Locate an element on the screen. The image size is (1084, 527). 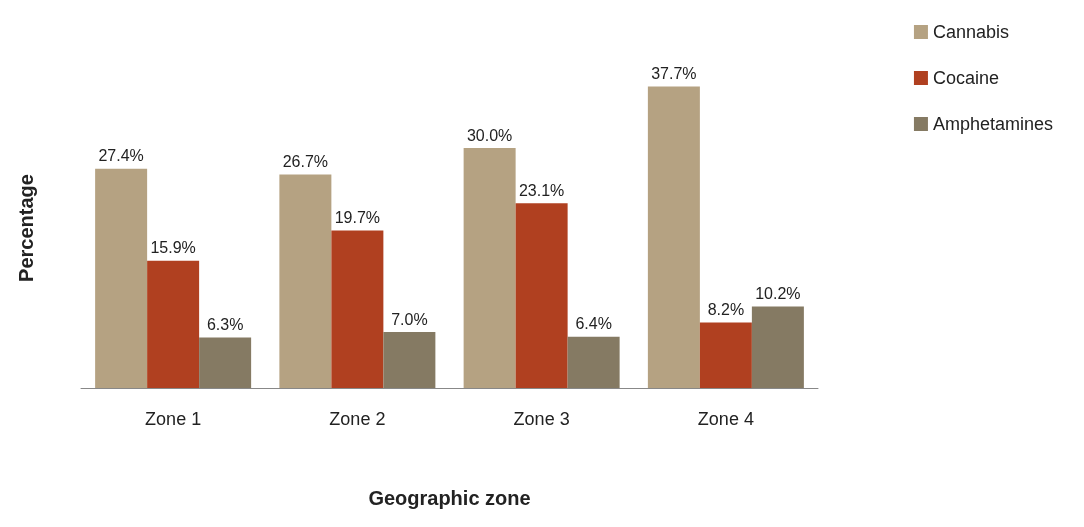
data-label: 15.9% is located at coordinates (173, 248).